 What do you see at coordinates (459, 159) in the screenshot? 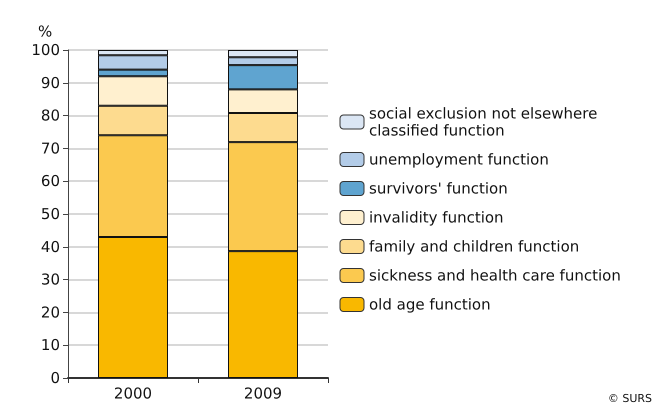
I see `legend-label: unemployment function` at bounding box center [459, 159].